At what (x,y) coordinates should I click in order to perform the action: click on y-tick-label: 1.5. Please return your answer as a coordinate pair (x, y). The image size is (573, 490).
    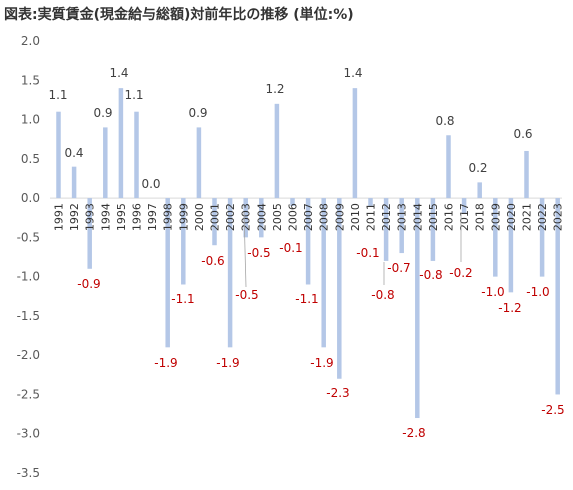
    Looking at the image, I should click on (30, 80).